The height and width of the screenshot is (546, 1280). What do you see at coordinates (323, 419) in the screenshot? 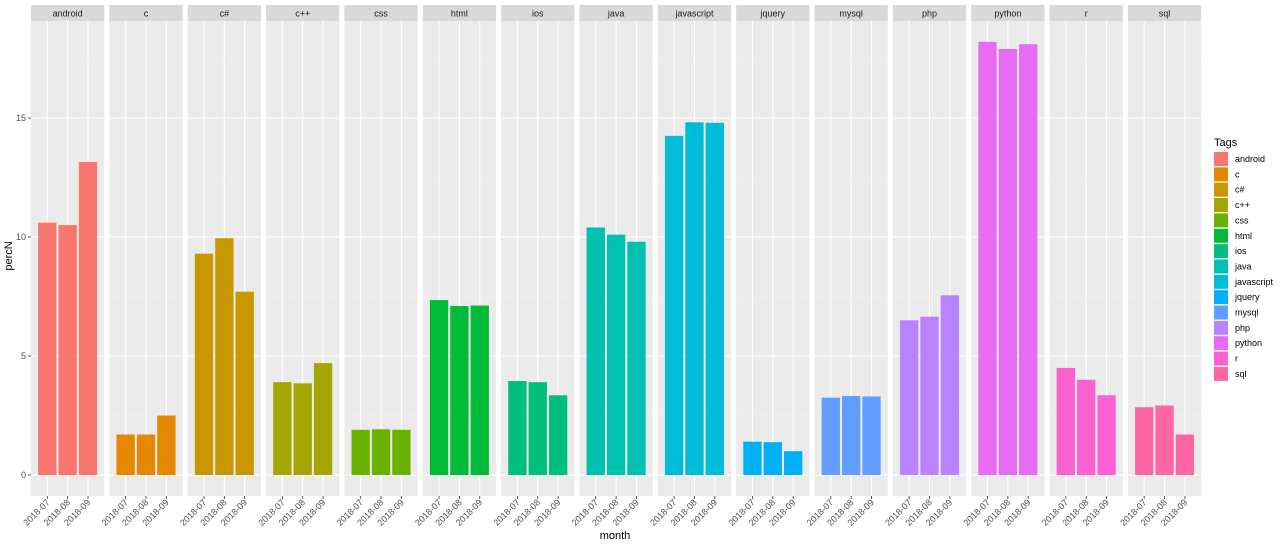
I see `bar-c++-2018-09` at bounding box center [323, 419].